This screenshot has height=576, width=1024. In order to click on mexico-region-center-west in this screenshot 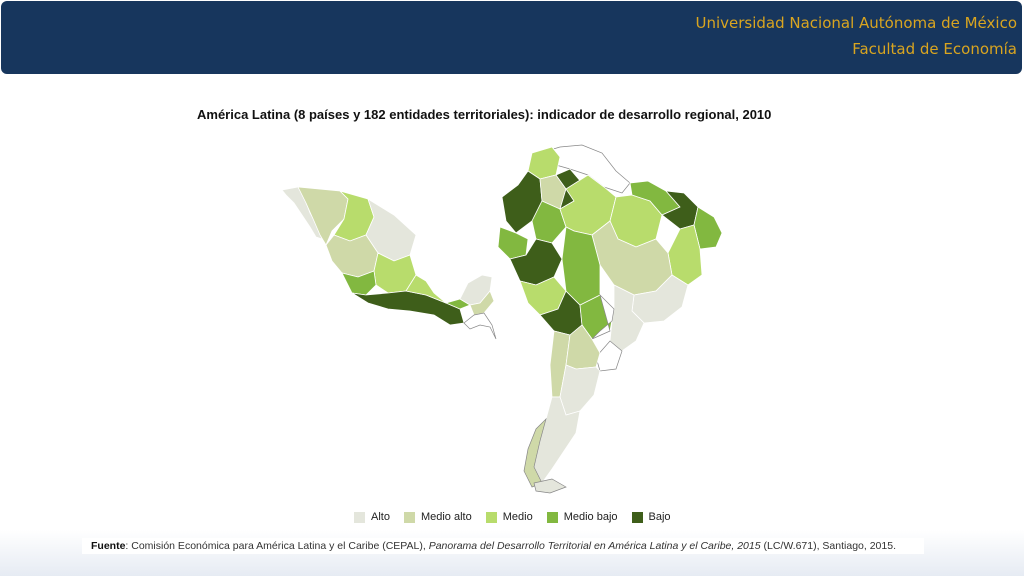, I will do `click(352, 256)`.